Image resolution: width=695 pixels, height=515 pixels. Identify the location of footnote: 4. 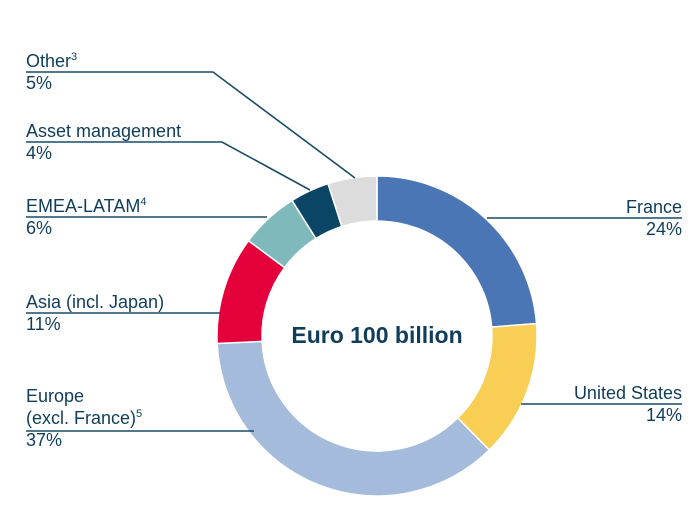
(143, 202).